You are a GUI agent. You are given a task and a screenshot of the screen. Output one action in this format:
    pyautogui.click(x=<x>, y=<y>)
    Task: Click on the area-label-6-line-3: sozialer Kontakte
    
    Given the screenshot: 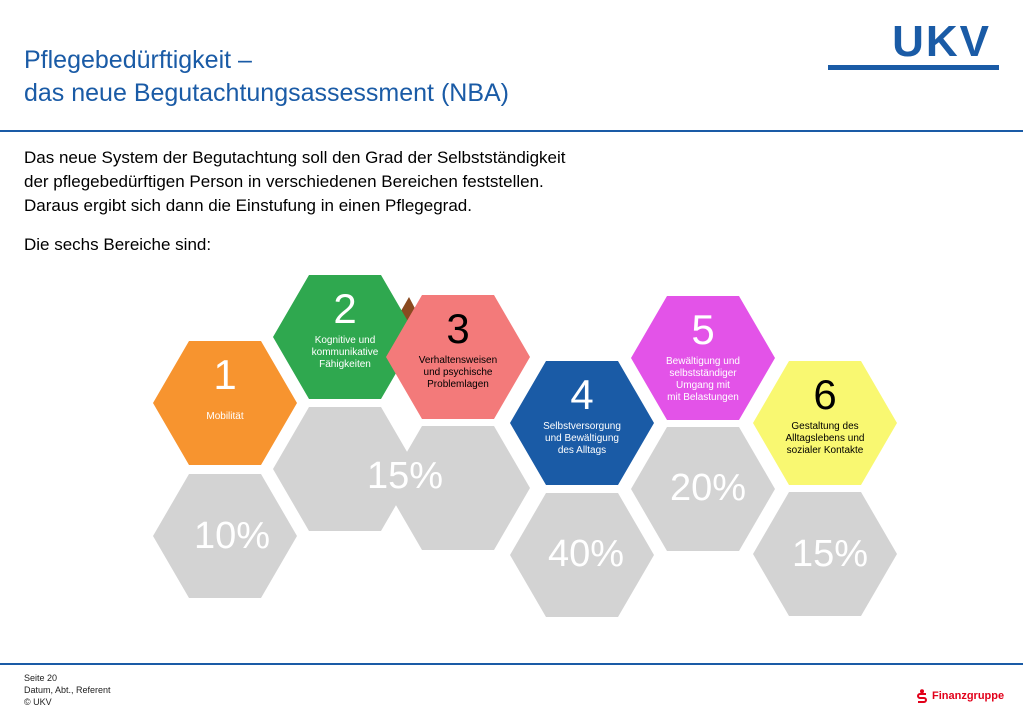 What is the action you would take?
    pyautogui.click(x=825, y=450)
    